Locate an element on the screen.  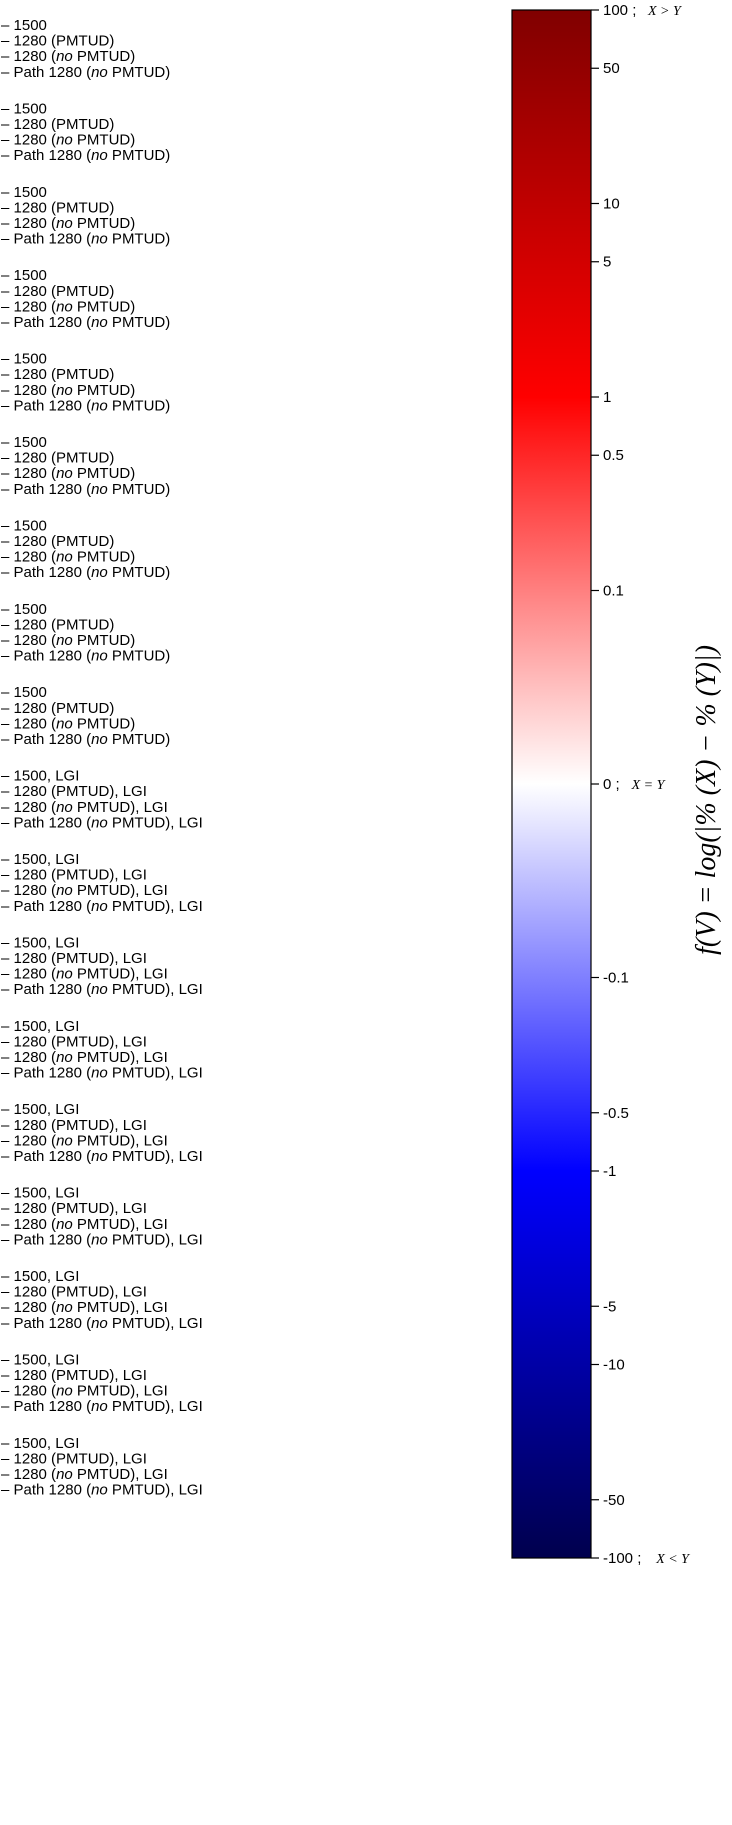
colorbar-tick-label: 10 is located at coordinates (611, 204).